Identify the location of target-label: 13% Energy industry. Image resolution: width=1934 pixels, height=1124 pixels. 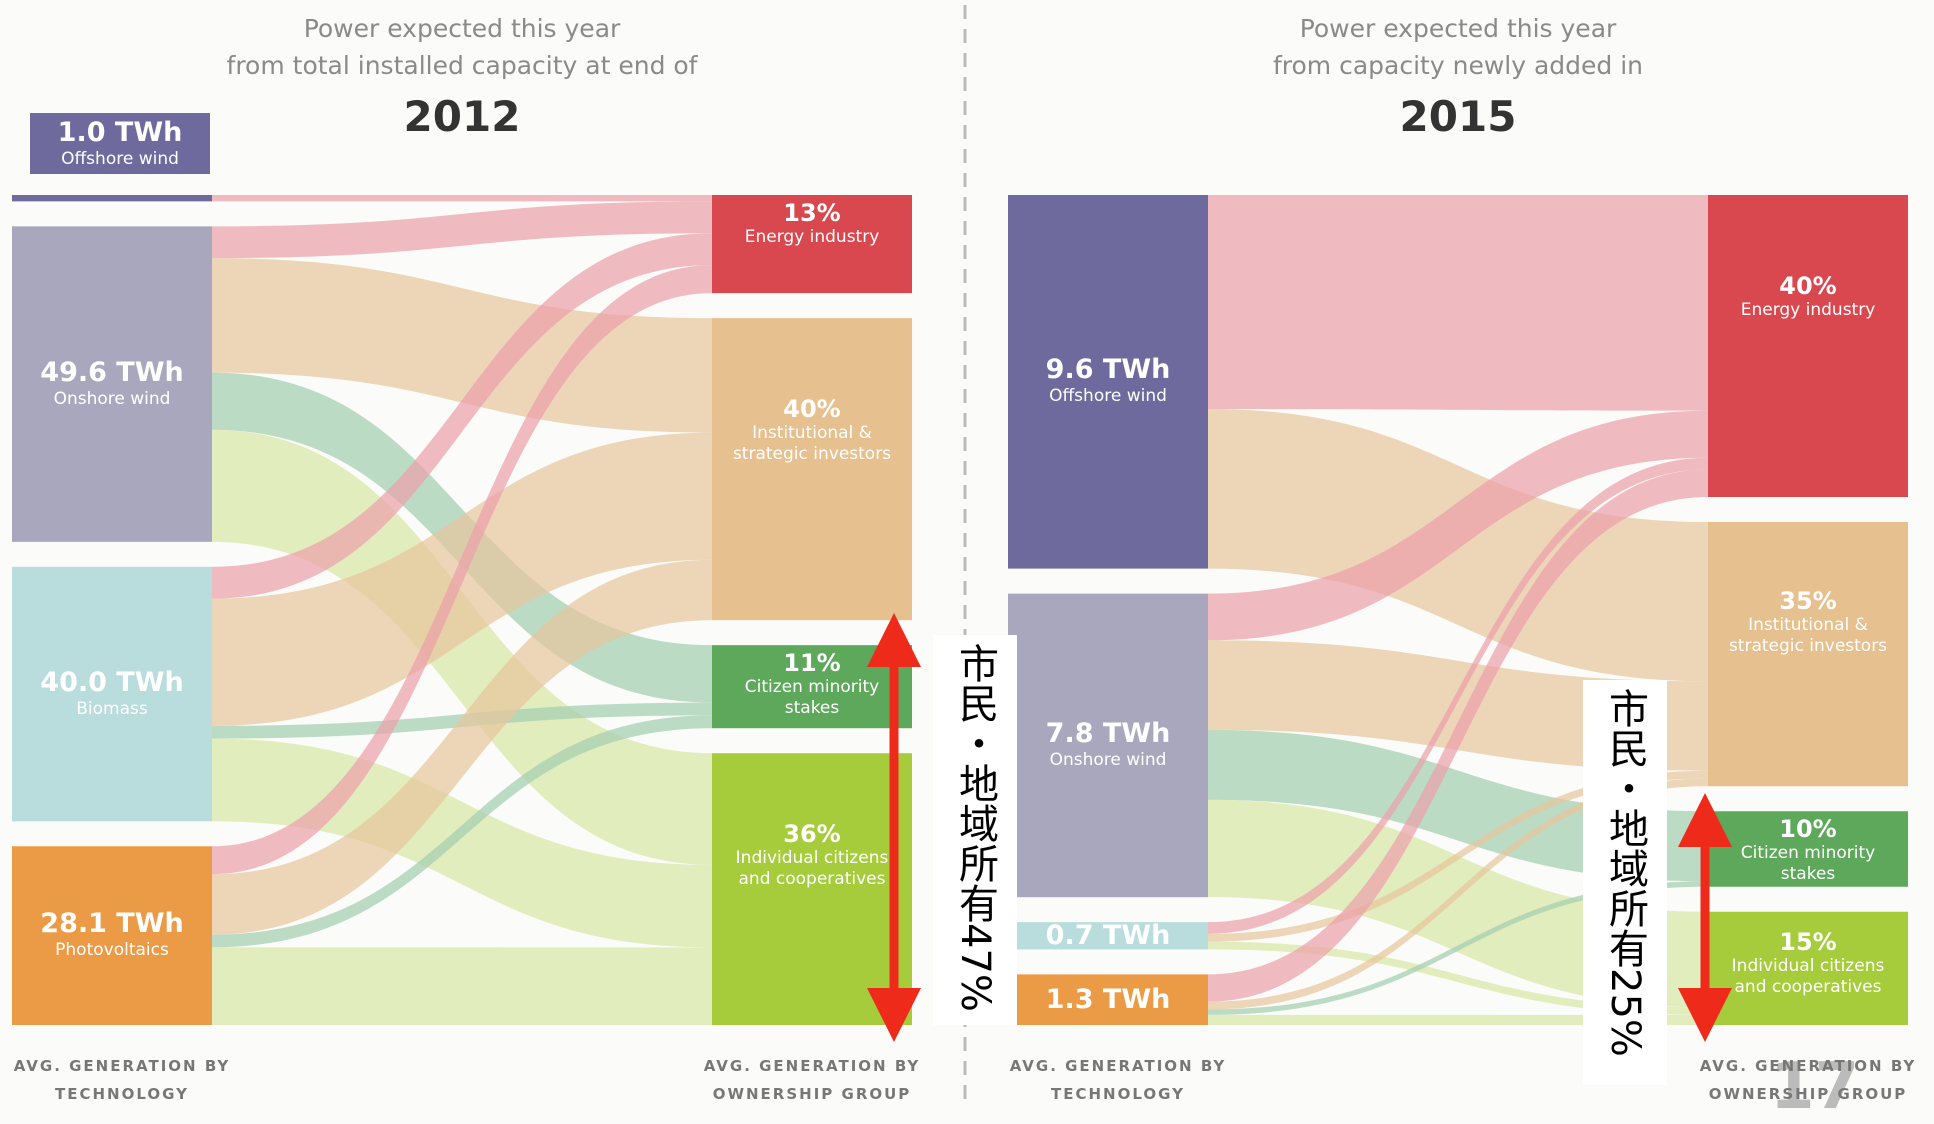
(812, 223).